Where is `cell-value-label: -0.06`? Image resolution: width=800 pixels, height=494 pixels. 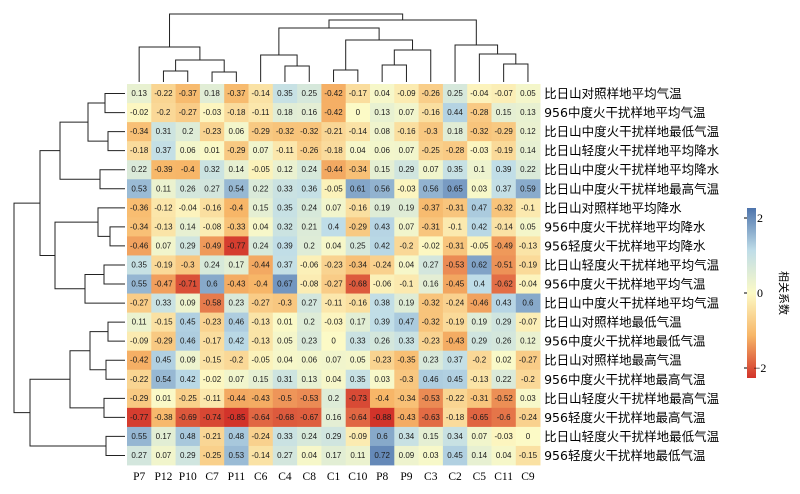 cell-value-label: -0.06 is located at coordinates (382, 284).